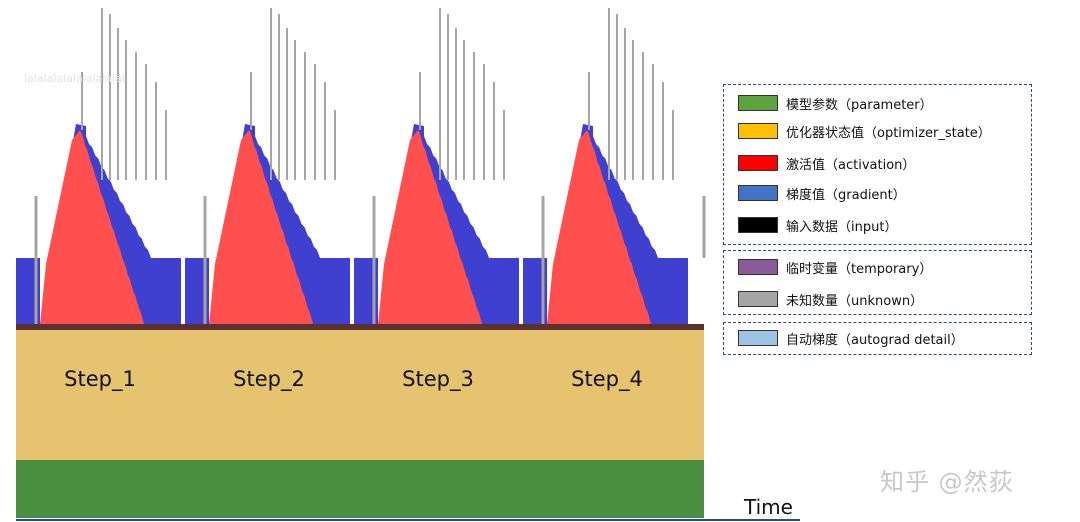 The width and height of the screenshot is (1080, 522). Describe the element at coordinates (360, 327) in the screenshot. I see `input-band` at that location.